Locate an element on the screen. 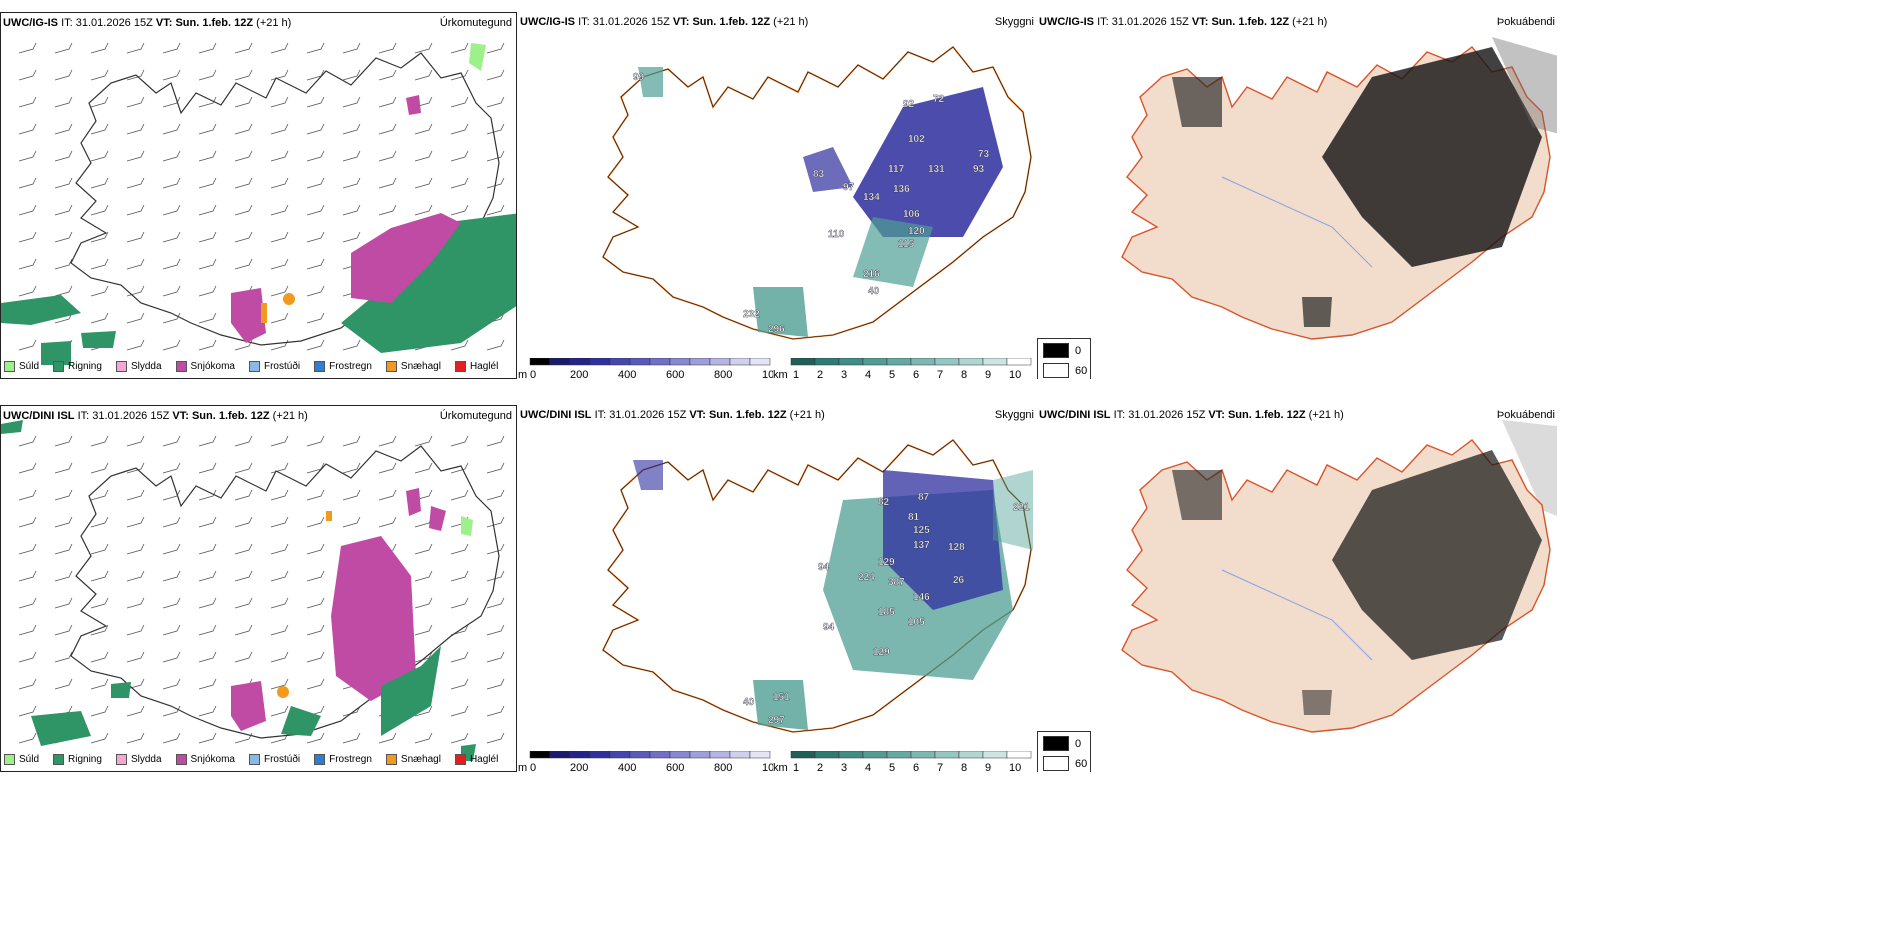  snow-areas is located at coordinates (338, 609).